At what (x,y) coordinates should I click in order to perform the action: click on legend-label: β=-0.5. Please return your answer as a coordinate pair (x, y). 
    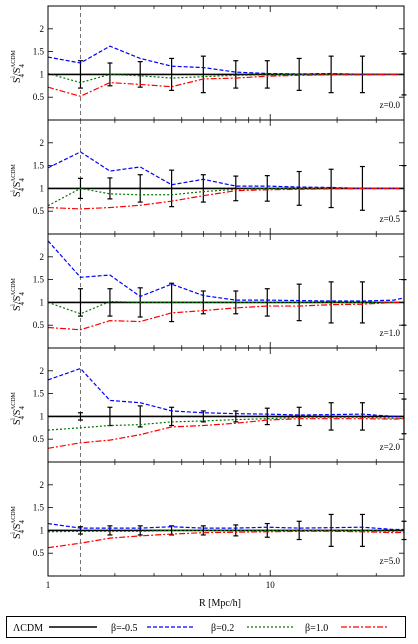
    Looking at the image, I should click on (124, 628).